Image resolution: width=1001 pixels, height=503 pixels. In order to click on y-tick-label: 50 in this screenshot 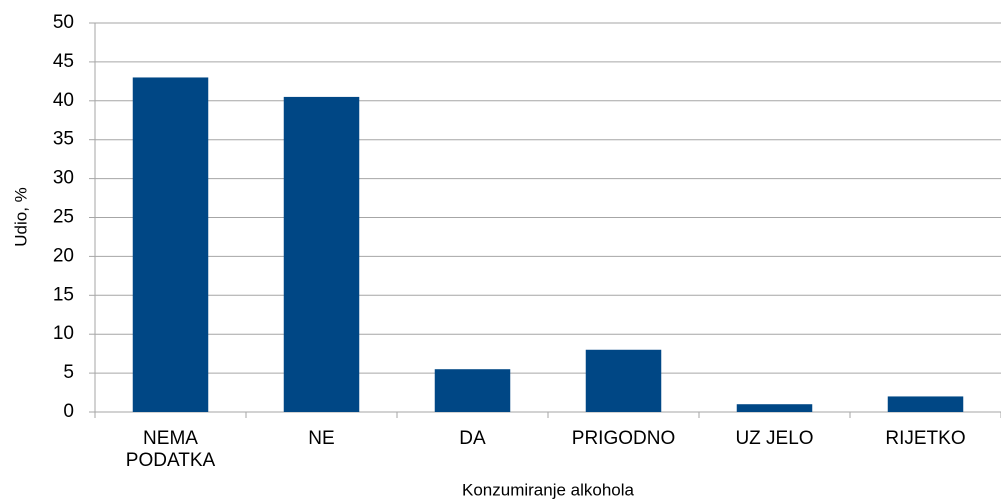, I will do `click(63, 22)`.